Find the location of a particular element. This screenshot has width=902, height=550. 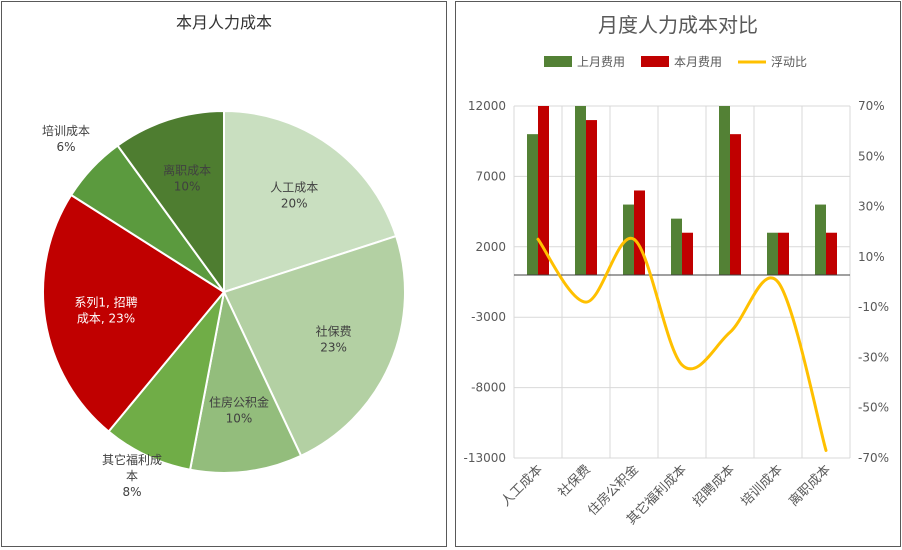

left-axis-tick-label: 7000 is located at coordinates (490, 176).